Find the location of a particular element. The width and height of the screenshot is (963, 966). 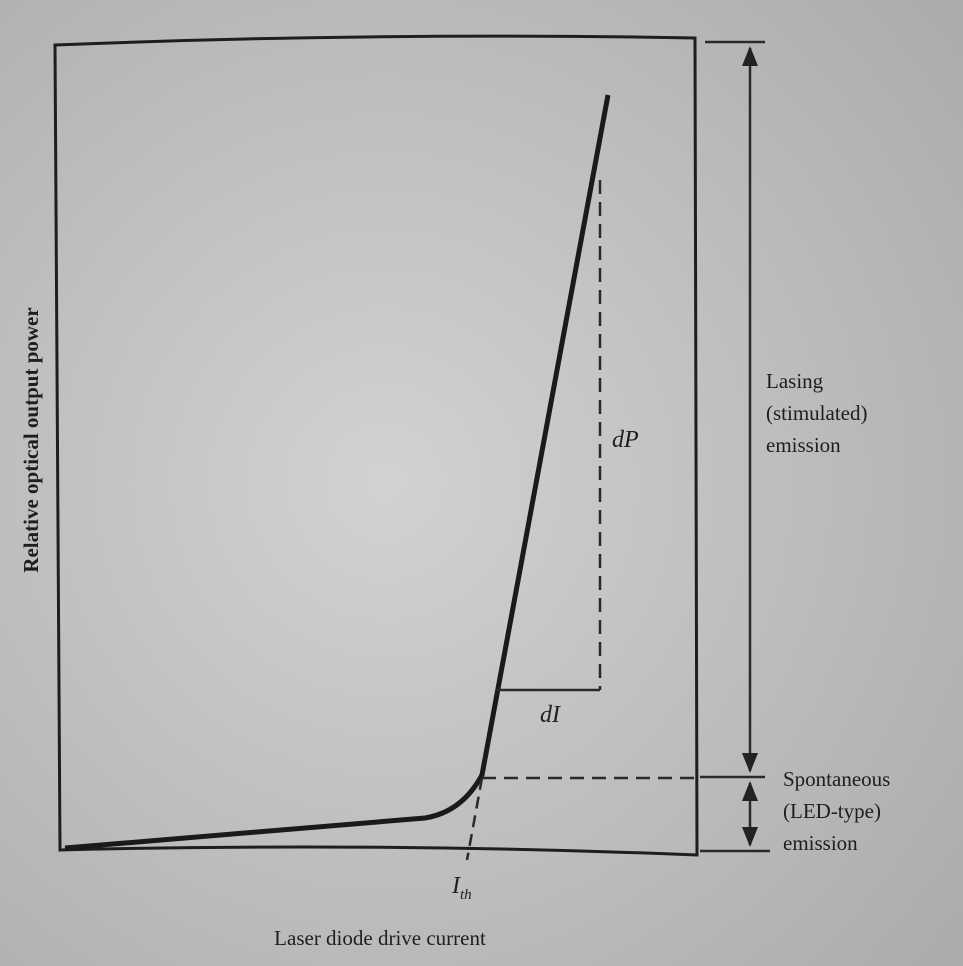

lasing-label: (stimulated) is located at coordinates (816, 413).